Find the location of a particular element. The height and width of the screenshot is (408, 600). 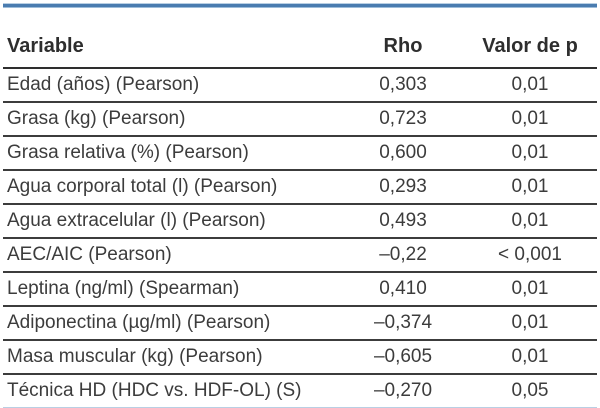

cell-rho: 0,293 is located at coordinates (403, 187).